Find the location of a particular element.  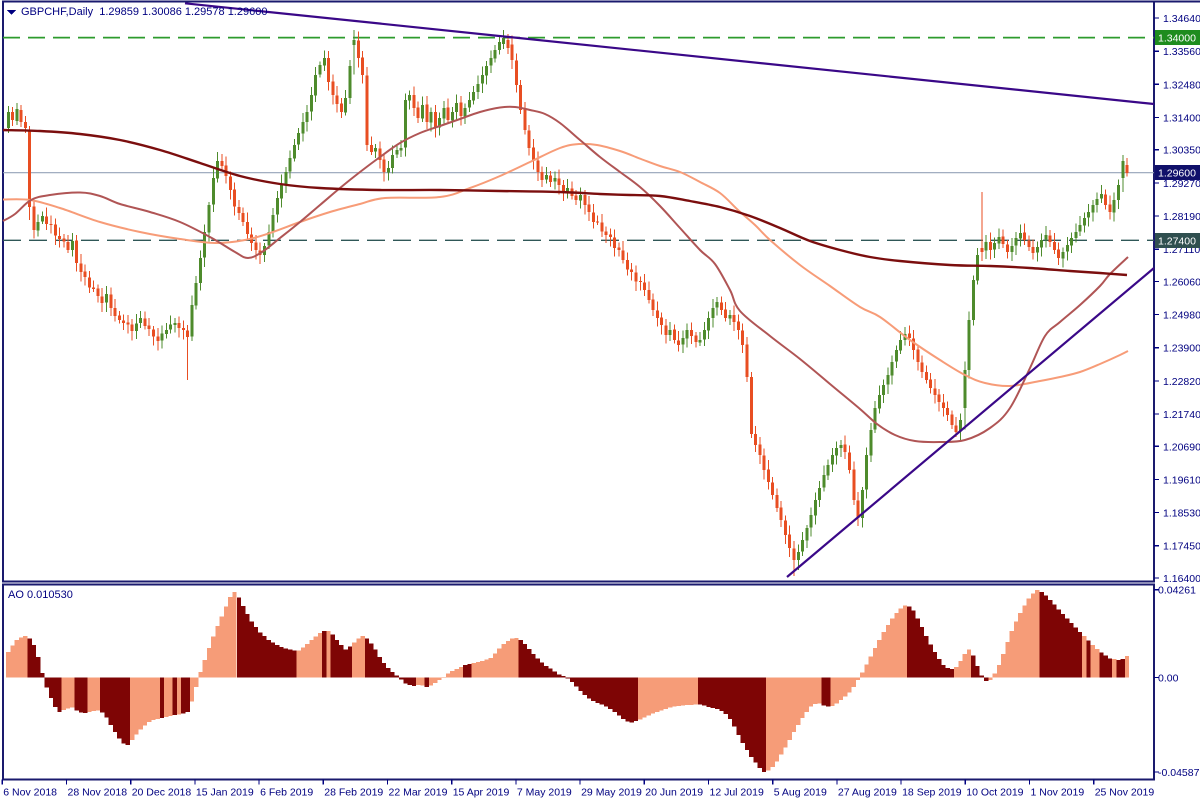

svg-text: 1.32480 is located at coordinates (1181, 85).